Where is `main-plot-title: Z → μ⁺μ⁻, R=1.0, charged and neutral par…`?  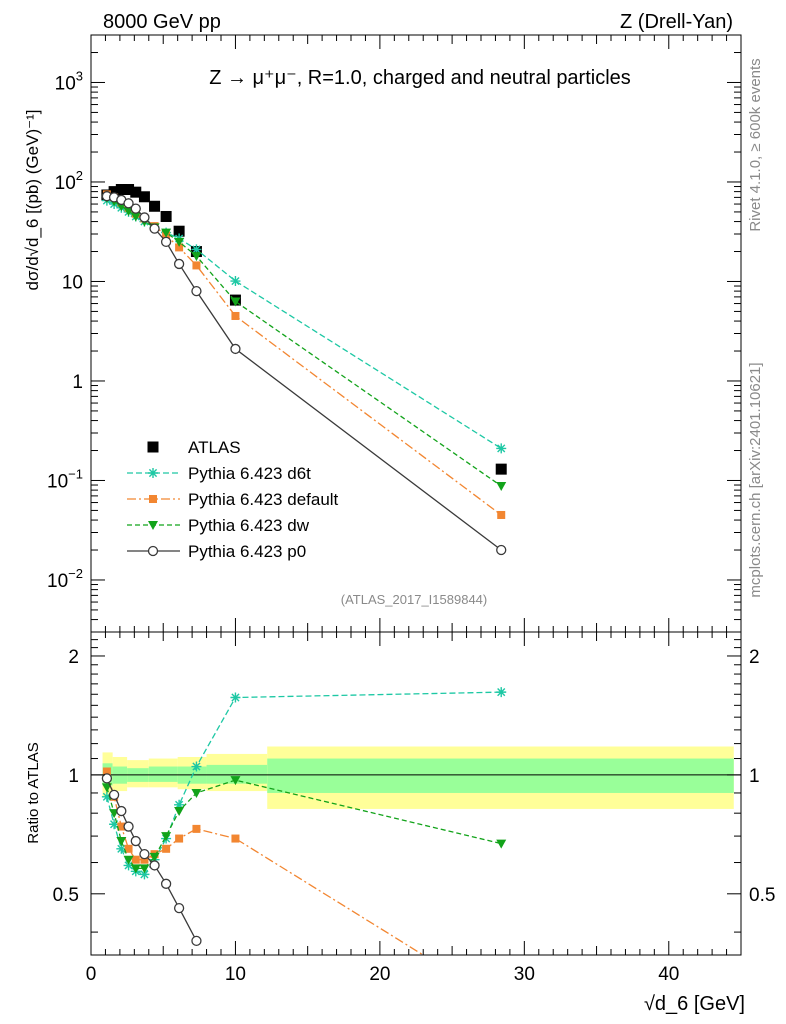 main-plot-title: Z → μ⁺μ⁻, R=1.0, charged and neutral par… is located at coordinates (420, 78).